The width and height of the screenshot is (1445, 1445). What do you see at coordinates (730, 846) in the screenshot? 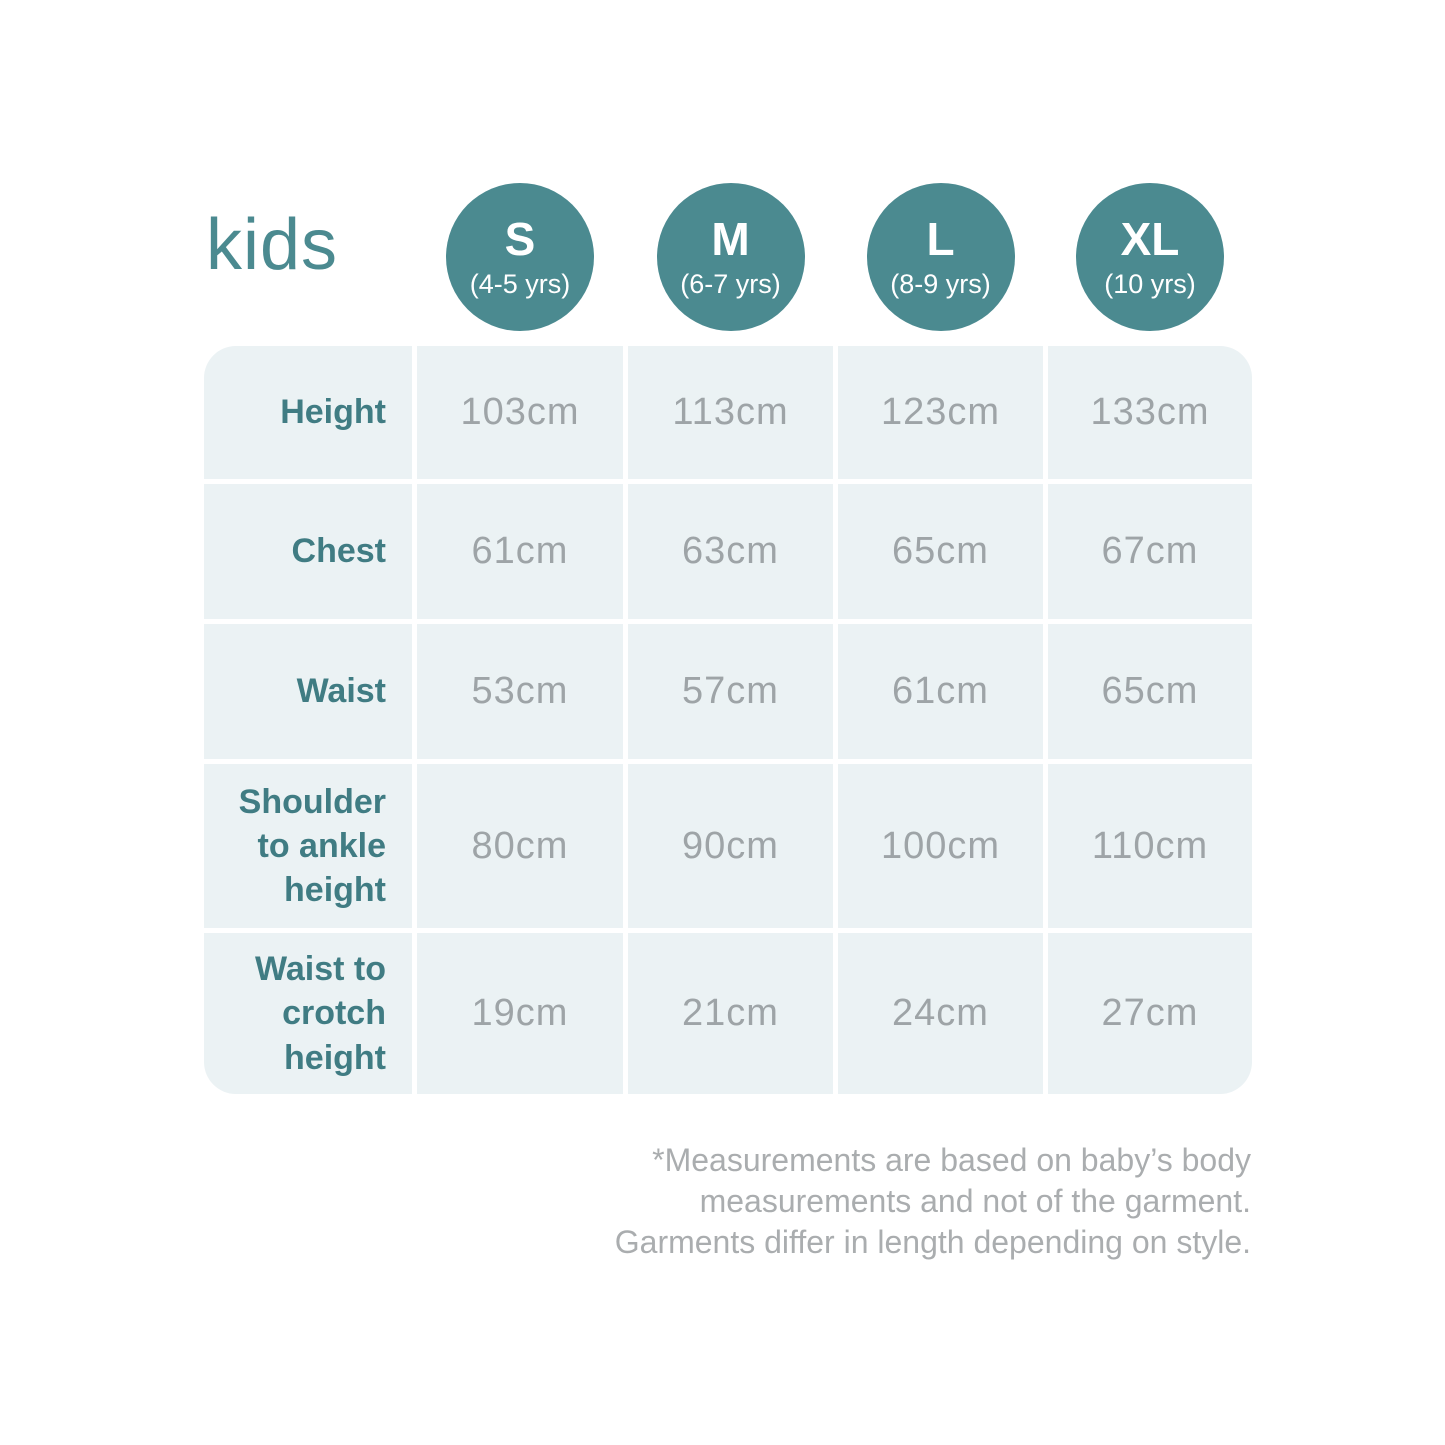
I see `value-shoulder-ankle-m: 90cm` at bounding box center [730, 846].